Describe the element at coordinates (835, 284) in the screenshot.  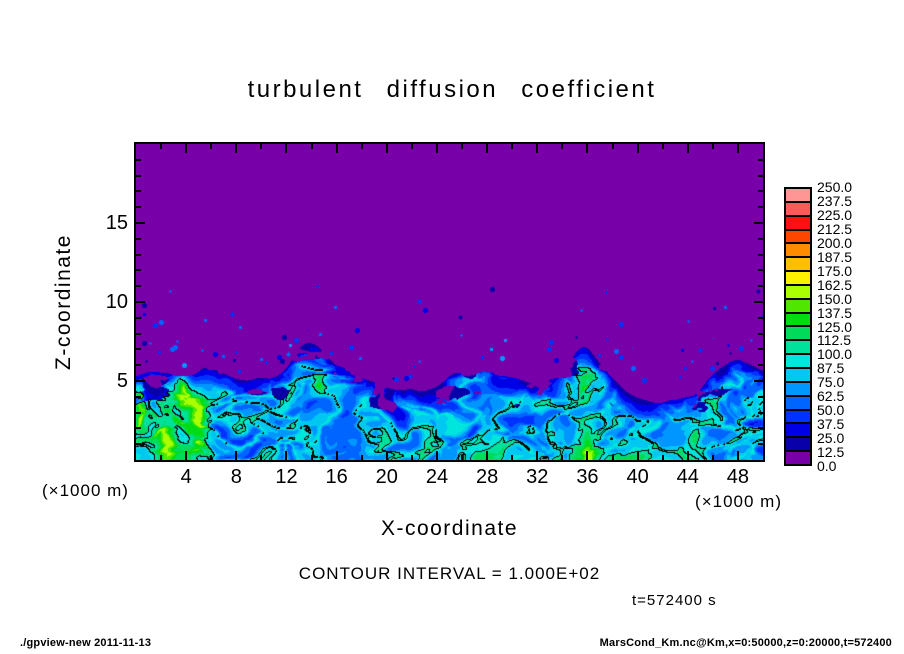
I see `colorbar-tick-label: 162.5` at that location.